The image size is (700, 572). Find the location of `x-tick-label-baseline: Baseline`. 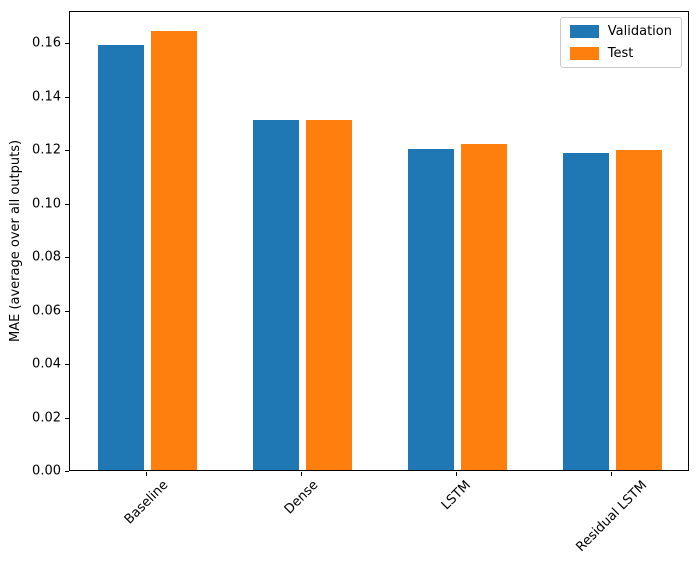

x-tick-label-baseline: Baseline is located at coordinates (146, 502).